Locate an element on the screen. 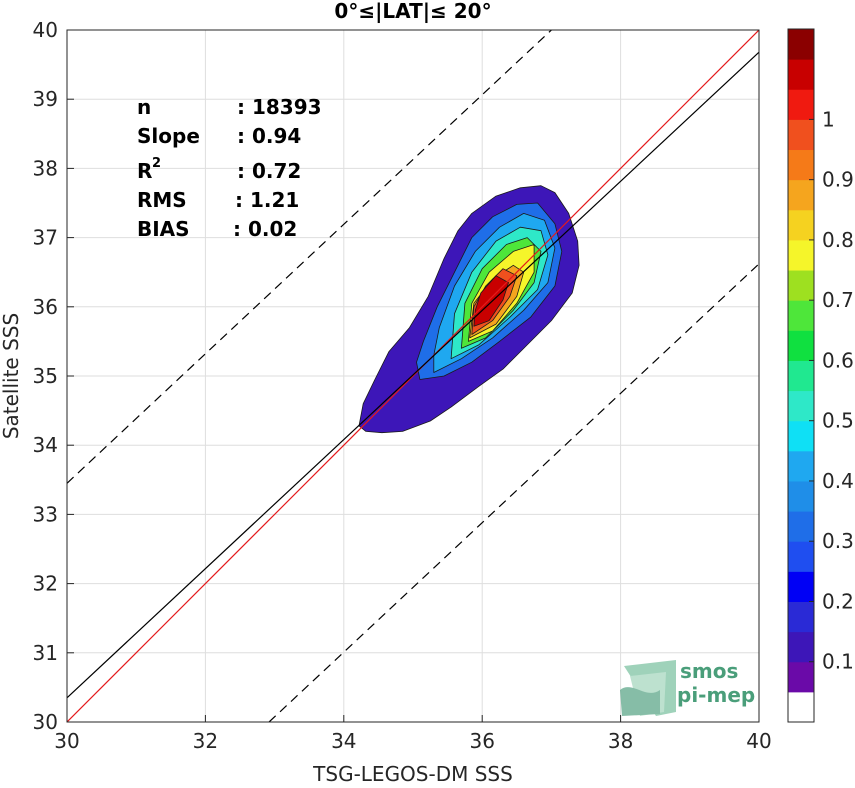 This screenshot has width=855, height=788. colorbar: 0.1 0.2 0.3 0.4 0.5 0.6 0.7 0.8 0.9 1 is located at coordinates (820, 375).